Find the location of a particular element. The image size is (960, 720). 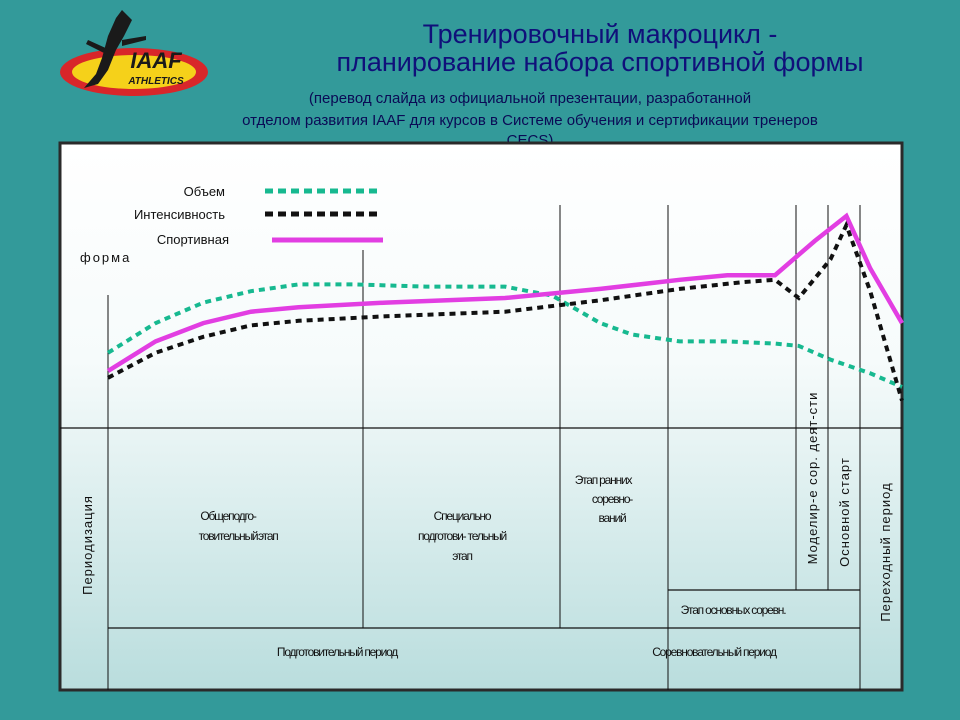

phase-special-l2: подготови- тельный is located at coordinates (462, 536).